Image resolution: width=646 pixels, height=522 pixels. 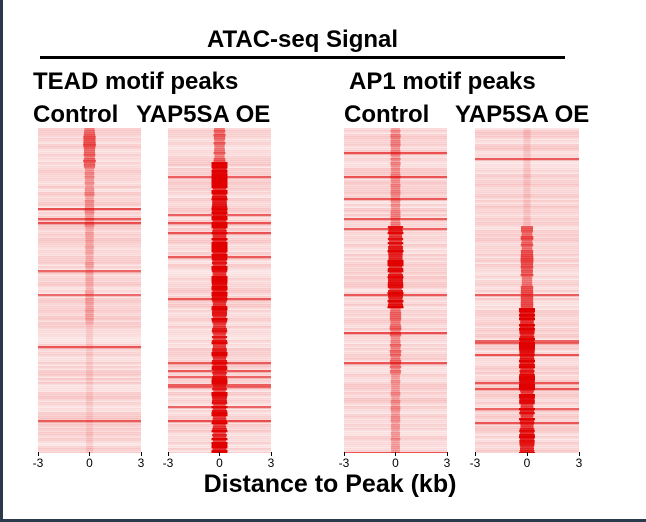 I want to click on title-underline, so click(x=302, y=57).